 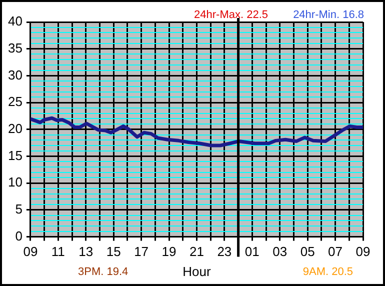 I want to click on y-tick-label: 5, so click(x=18, y=209).